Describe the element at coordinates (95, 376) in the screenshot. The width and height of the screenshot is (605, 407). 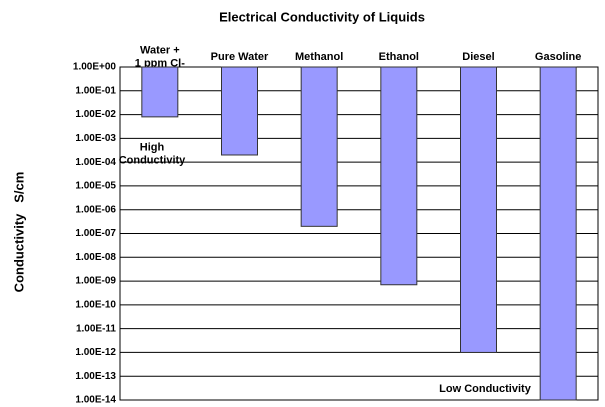
I see `y-tick-label: 1.00E-13` at that location.